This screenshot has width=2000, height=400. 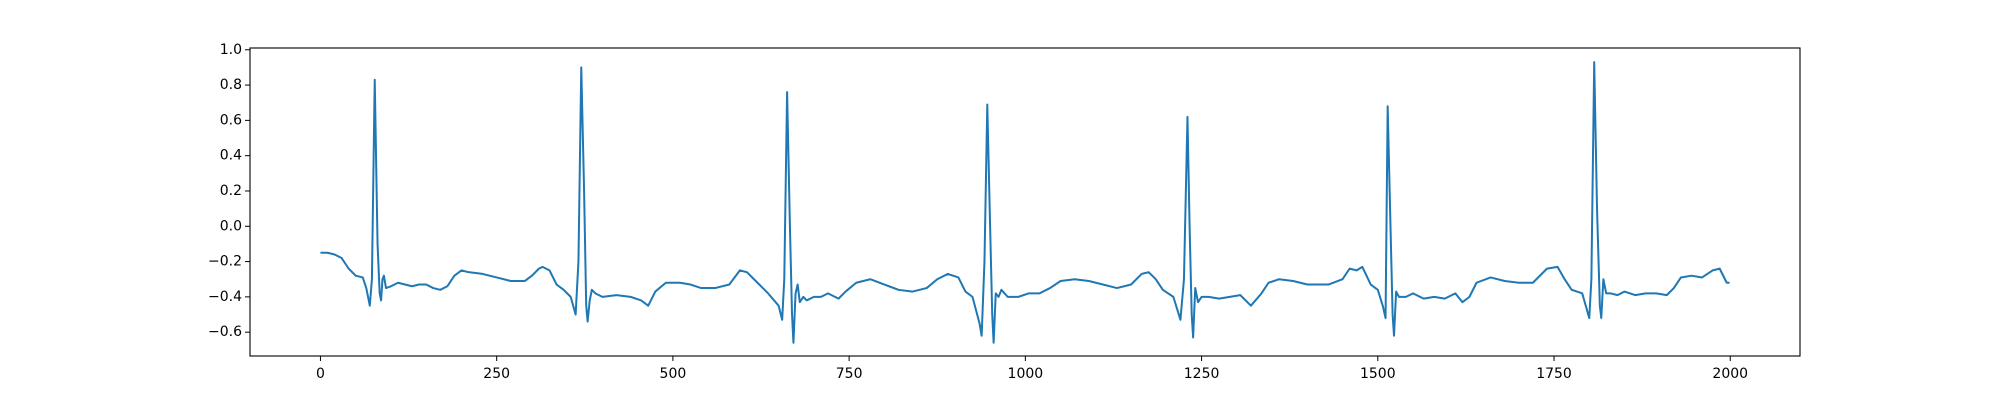 What do you see at coordinates (231, 156) in the screenshot?
I see `y-tick-label: 0.4` at bounding box center [231, 156].